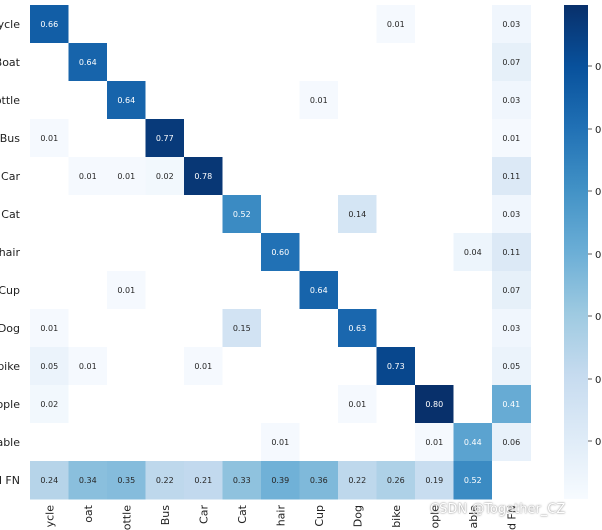  Describe the element at coordinates (511, 404) in the screenshot. I see `cell-value-label: 0.41` at that location.